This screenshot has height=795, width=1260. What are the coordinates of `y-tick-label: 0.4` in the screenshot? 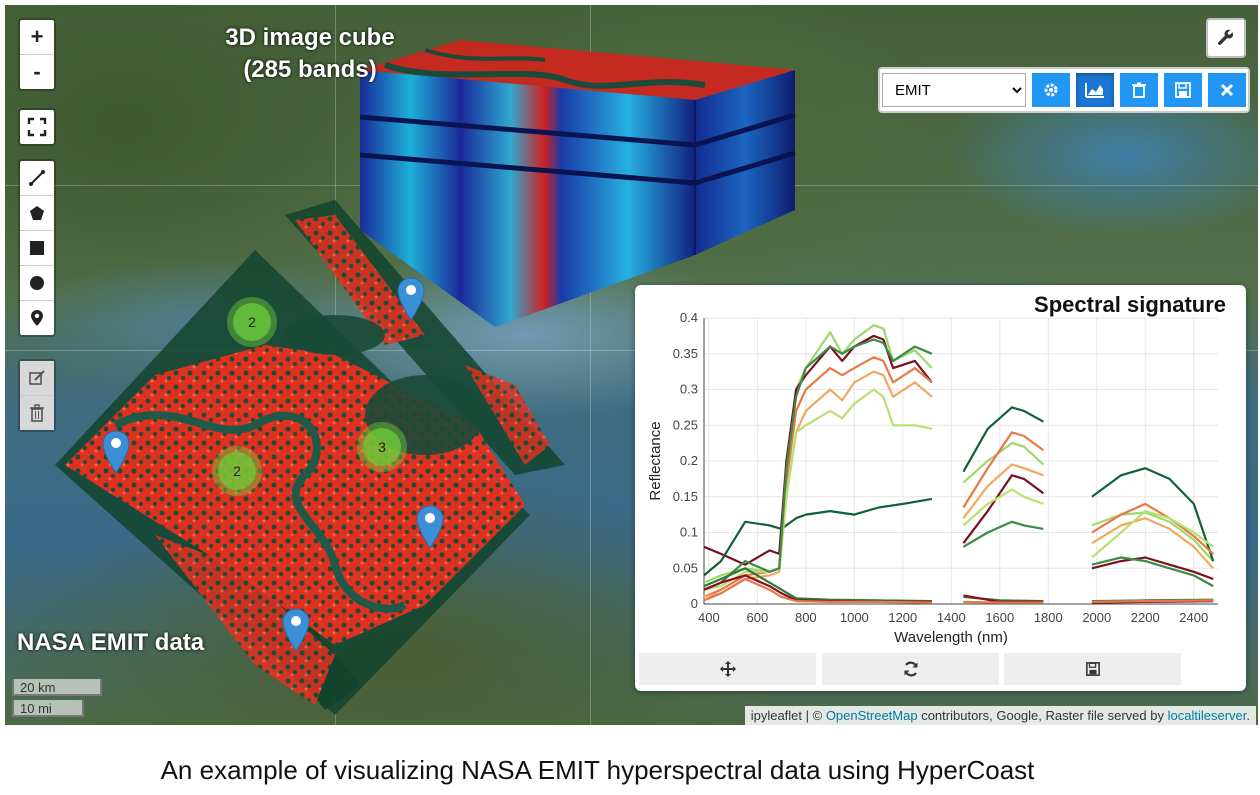 It's located at (689, 317).